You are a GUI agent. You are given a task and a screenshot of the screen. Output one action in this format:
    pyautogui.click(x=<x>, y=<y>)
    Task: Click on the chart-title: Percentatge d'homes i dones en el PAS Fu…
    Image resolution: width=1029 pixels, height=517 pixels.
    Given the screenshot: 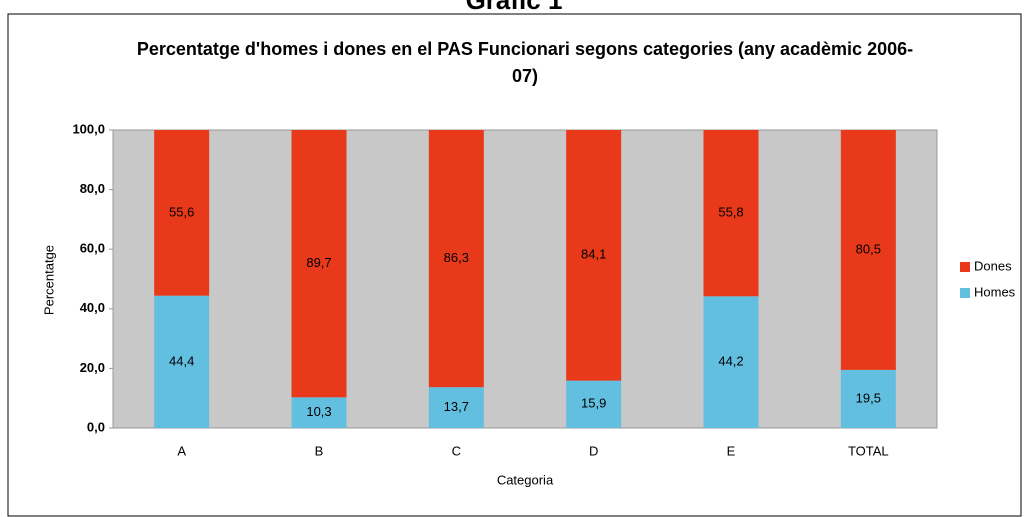 What is the action you would take?
    pyautogui.click(x=525, y=62)
    